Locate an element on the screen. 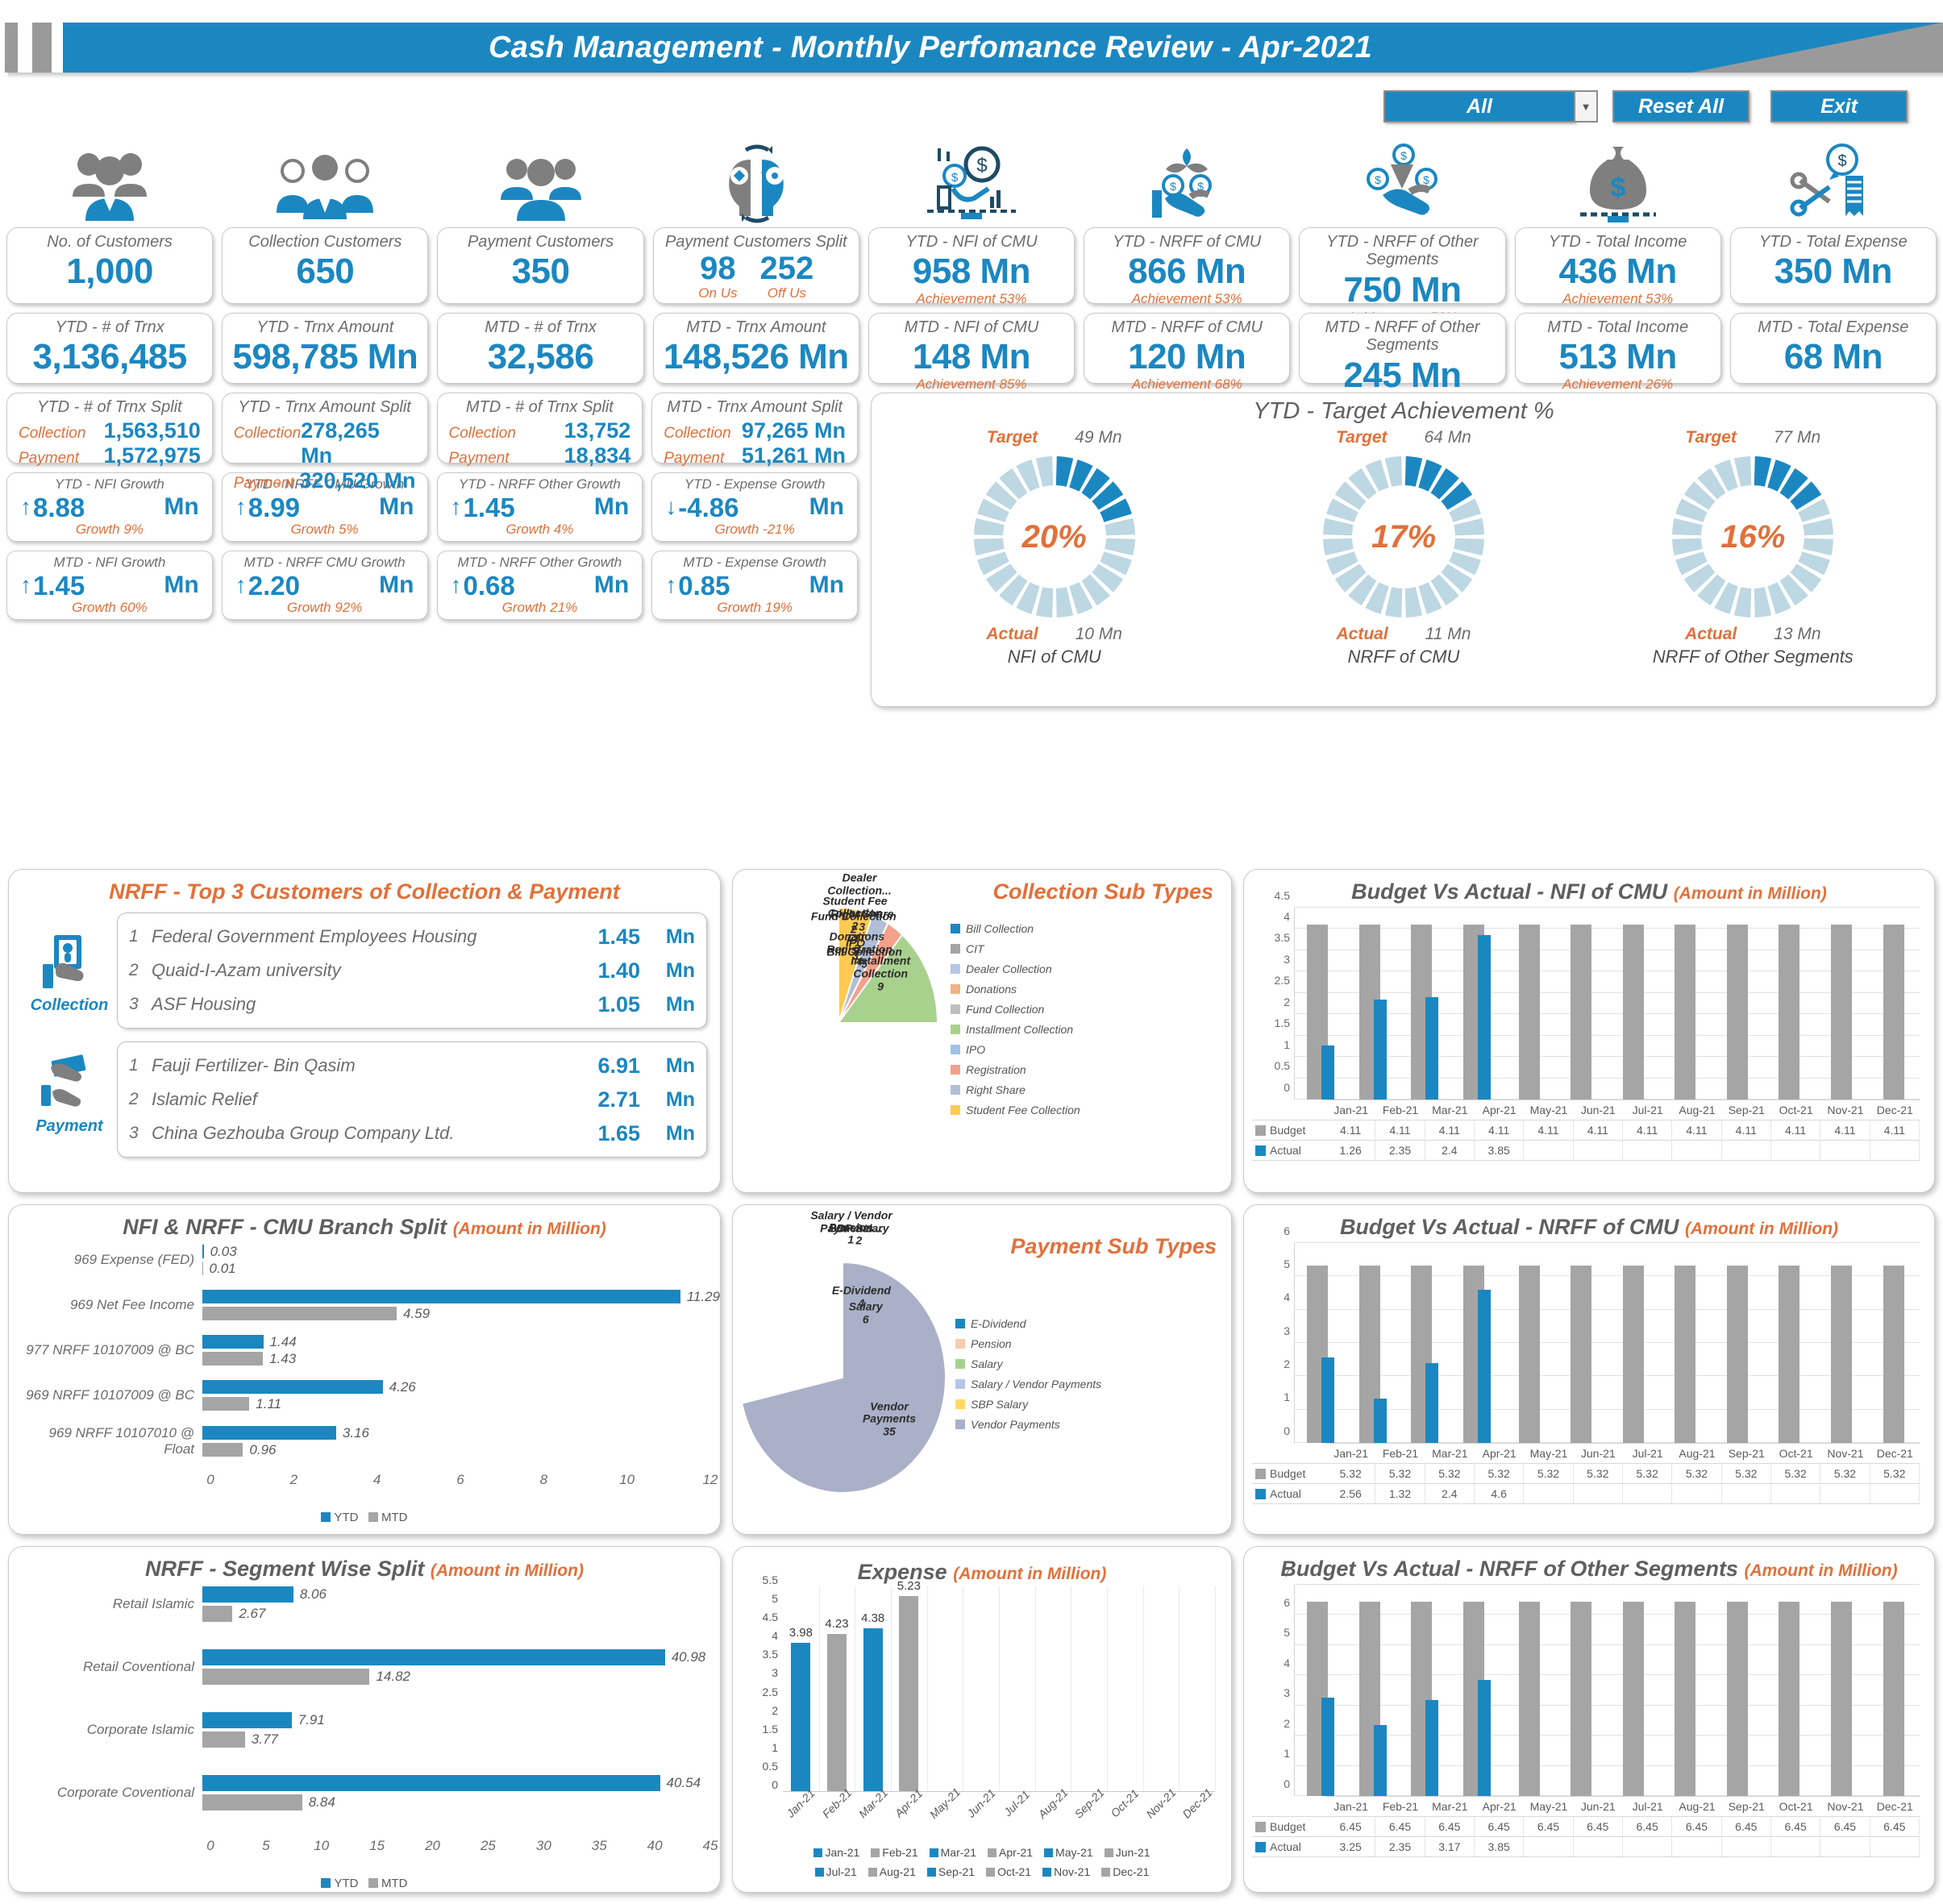 The height and width of the screenshot is (1904, 1943). legend-label: Registration is located at coordinates (996, 1070).